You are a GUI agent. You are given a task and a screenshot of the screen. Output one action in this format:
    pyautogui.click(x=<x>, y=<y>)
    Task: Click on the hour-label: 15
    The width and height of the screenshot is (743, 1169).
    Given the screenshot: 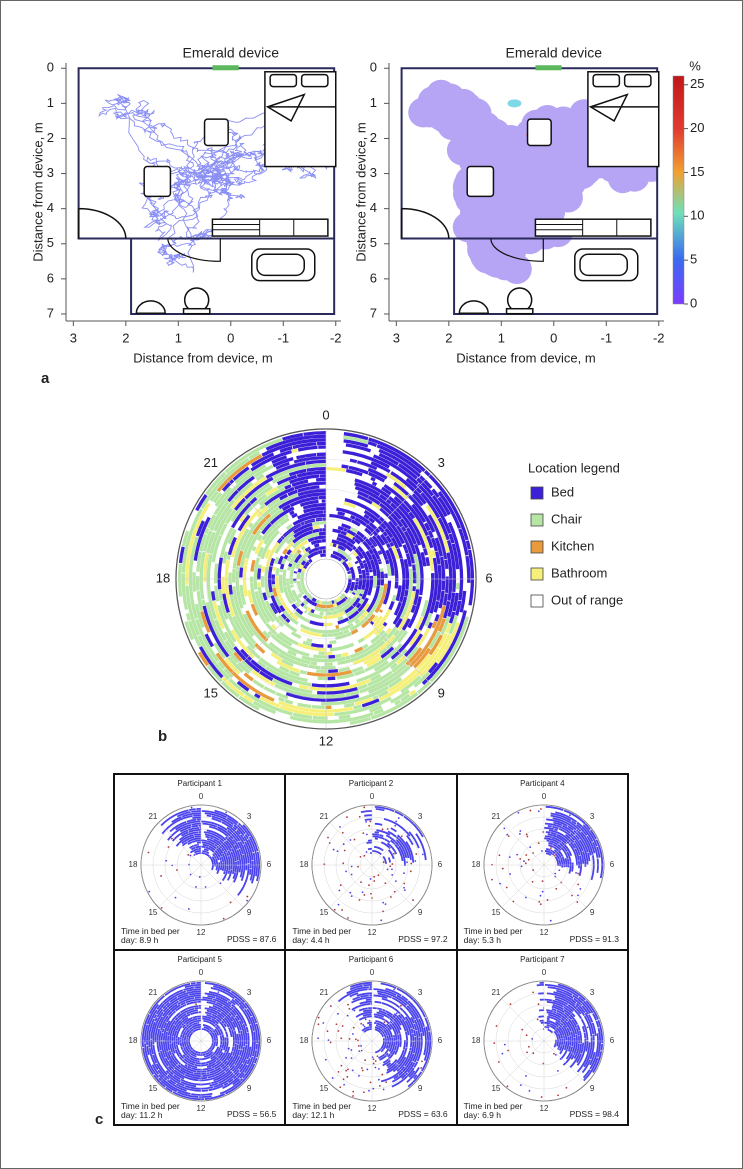 What is the action you would take?
    pyautogui.click(x=324, y=912)
    